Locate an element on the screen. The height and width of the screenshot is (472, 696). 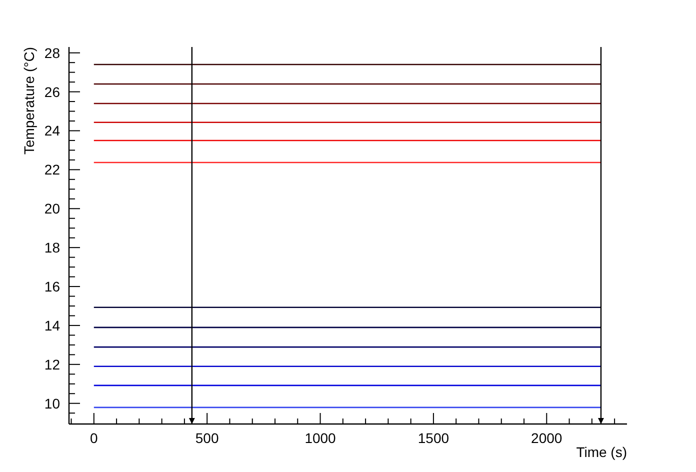
y-axis-title: Temperature (°C) is located at coordinates (29, 101).